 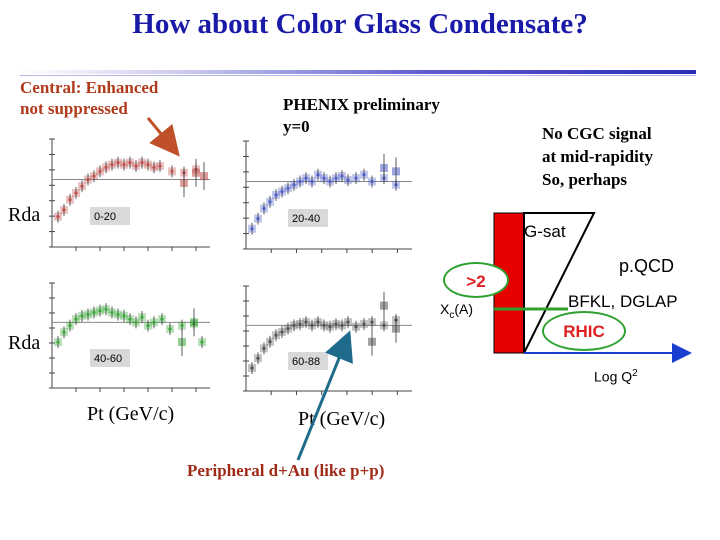 What do you see at coordinates (89, 98) in the screenshot?
I see `central-note: Central: Enhanced not suppressed` at bounding box center [89, 98].